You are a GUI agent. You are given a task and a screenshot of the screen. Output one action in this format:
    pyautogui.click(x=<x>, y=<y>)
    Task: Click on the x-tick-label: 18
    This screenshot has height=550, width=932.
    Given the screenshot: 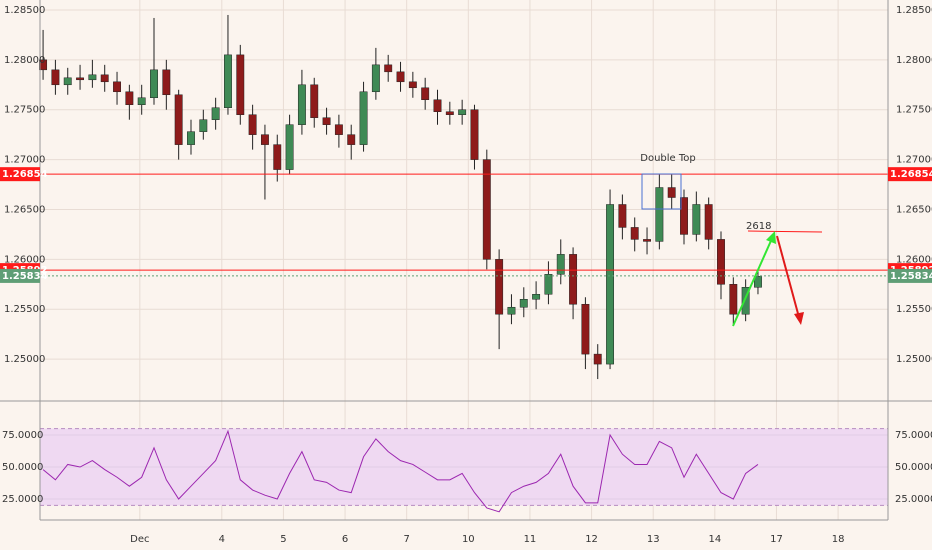 What is the action you would take?
    pyautogui.click(x=838, y=539)
    